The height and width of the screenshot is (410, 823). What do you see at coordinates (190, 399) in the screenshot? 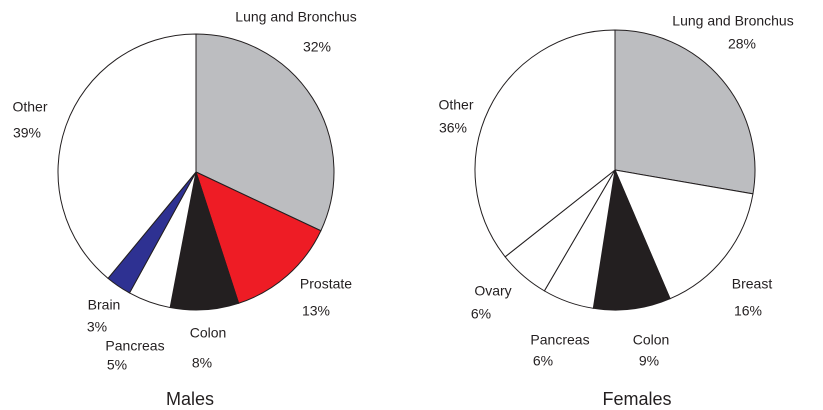
I see `chart-title: Males` at bounding box center [190, 399].